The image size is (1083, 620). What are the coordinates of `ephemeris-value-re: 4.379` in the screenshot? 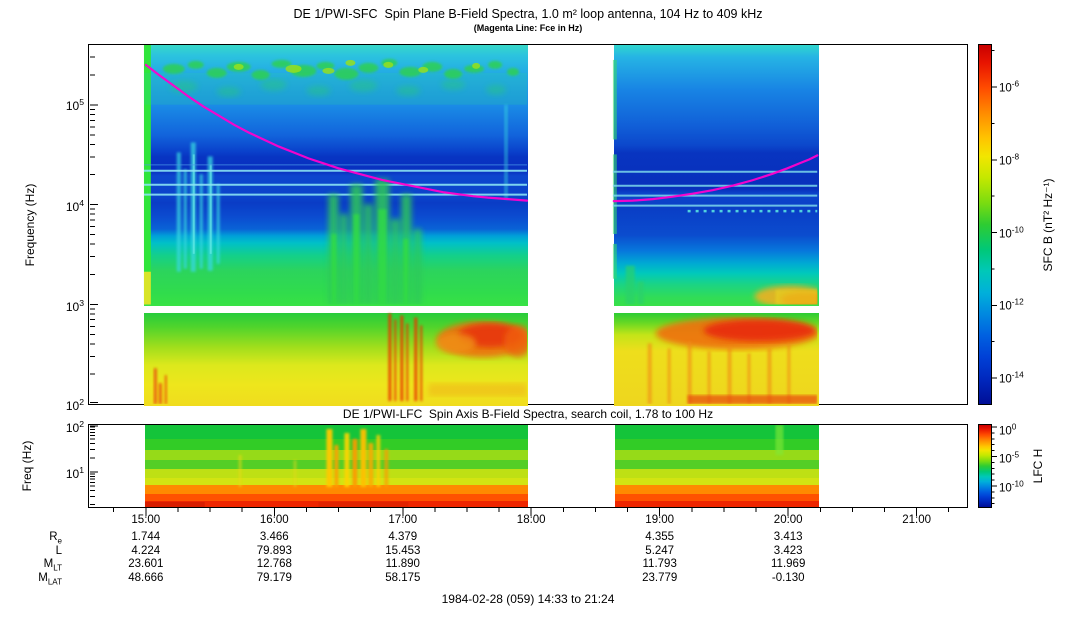 It's located at (403, 537).